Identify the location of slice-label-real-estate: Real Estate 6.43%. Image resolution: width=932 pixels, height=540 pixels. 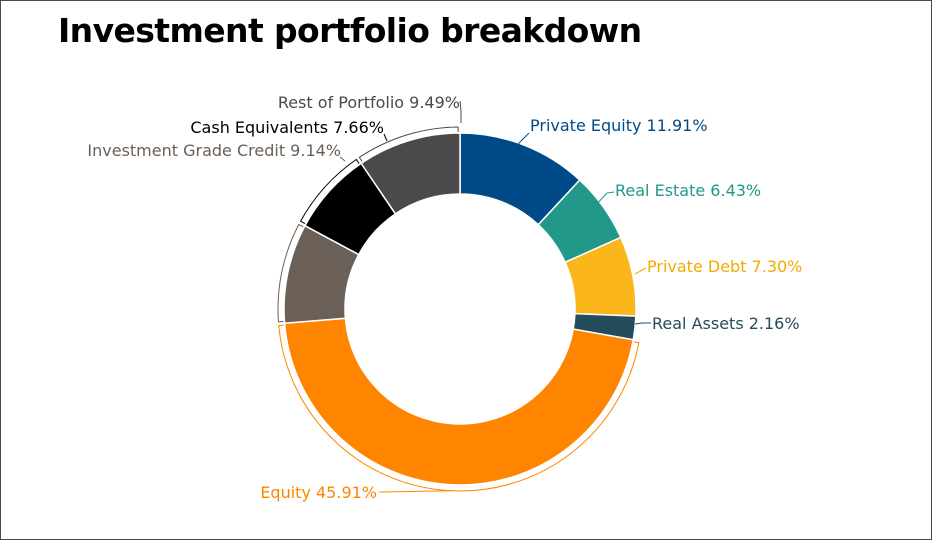
(688, 190).